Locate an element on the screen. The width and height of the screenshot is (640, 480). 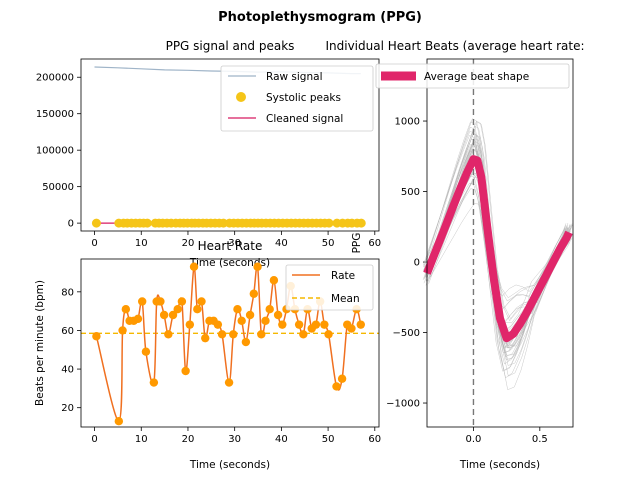
signal-xtick-label: 10 is located at coordinates (141, 243).